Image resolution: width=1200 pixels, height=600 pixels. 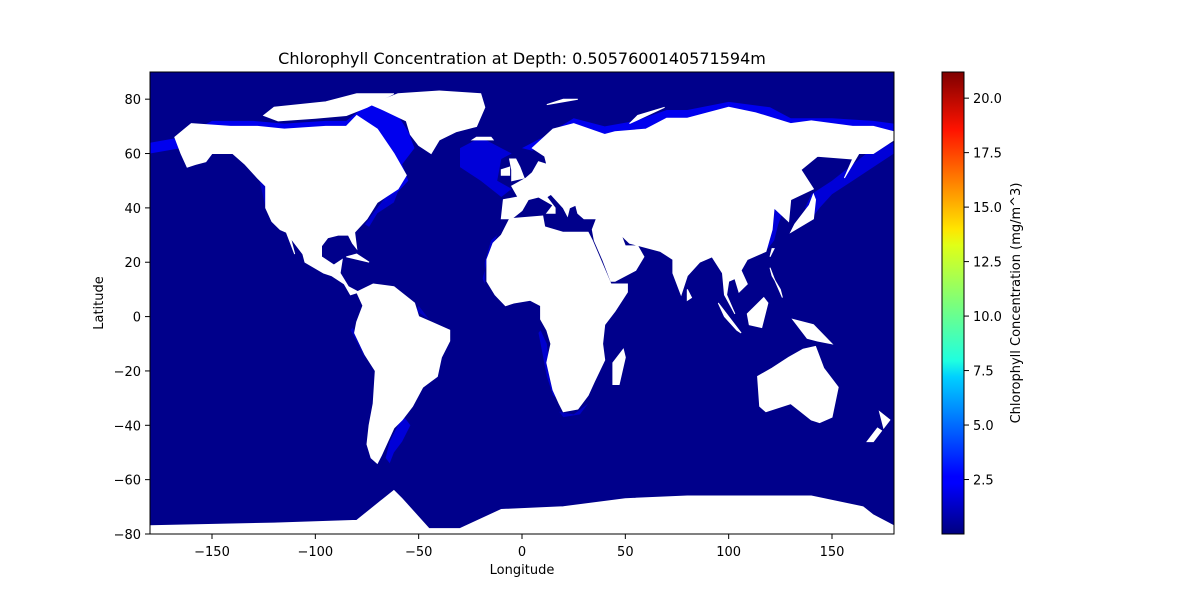 I want to click on land-iceland, so click(x=482, y=138).